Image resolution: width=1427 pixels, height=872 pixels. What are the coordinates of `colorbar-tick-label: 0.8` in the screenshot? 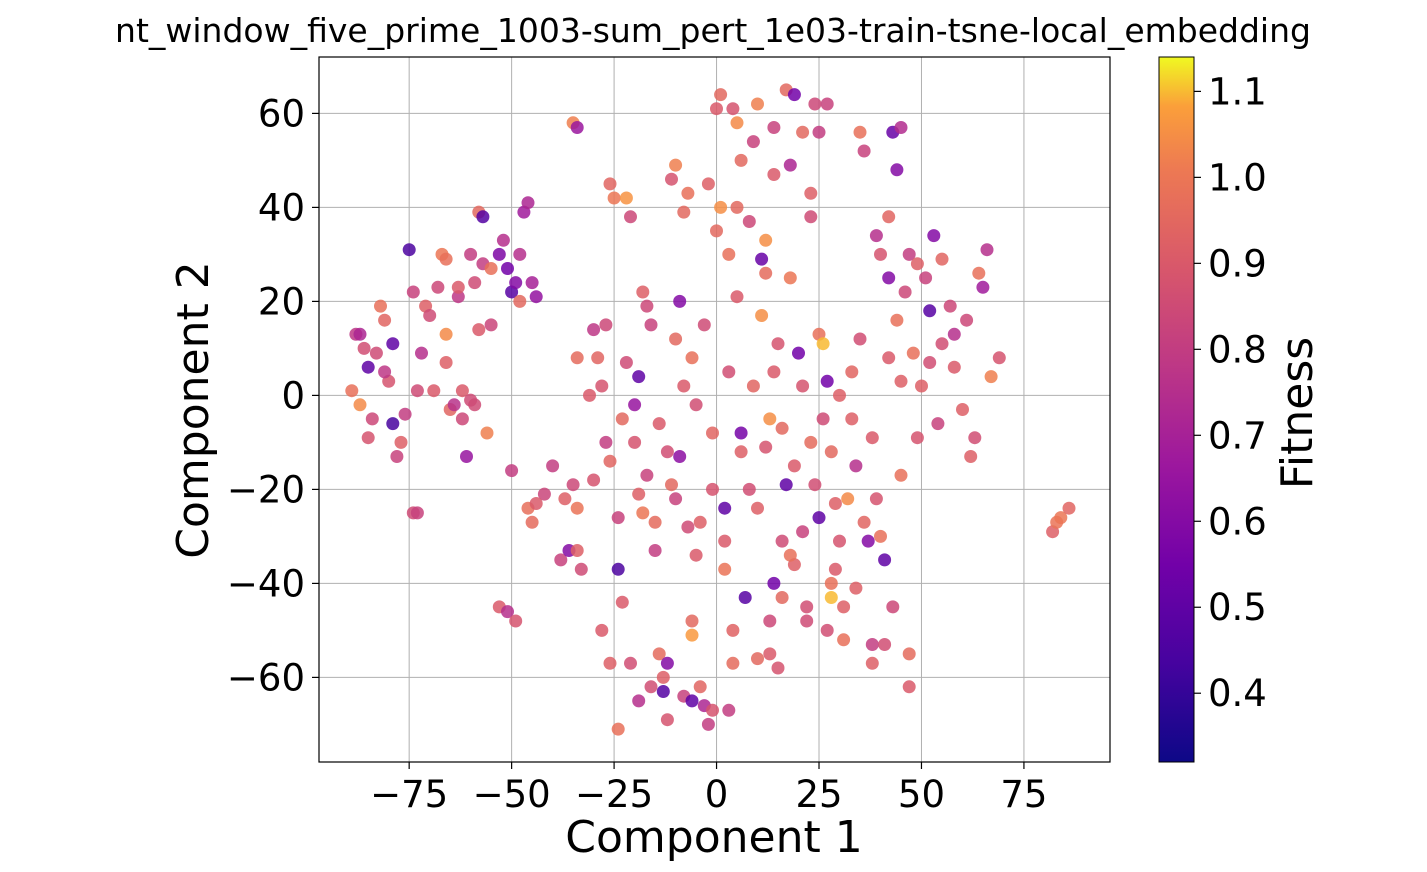 It's located at (1237, 349).